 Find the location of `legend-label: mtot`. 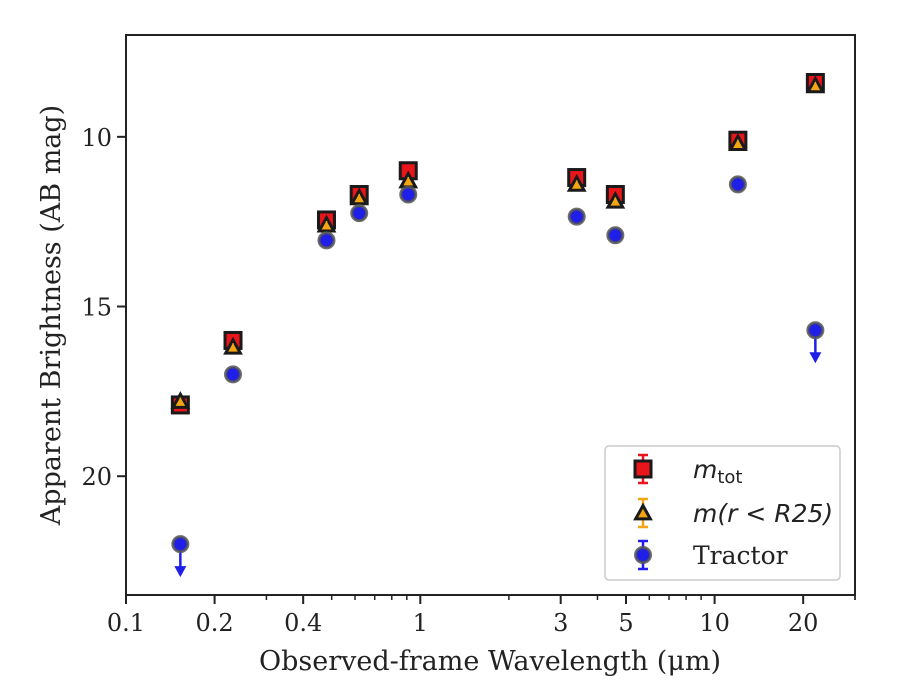

legend-label: mtot is located at coordinates (718, 471).